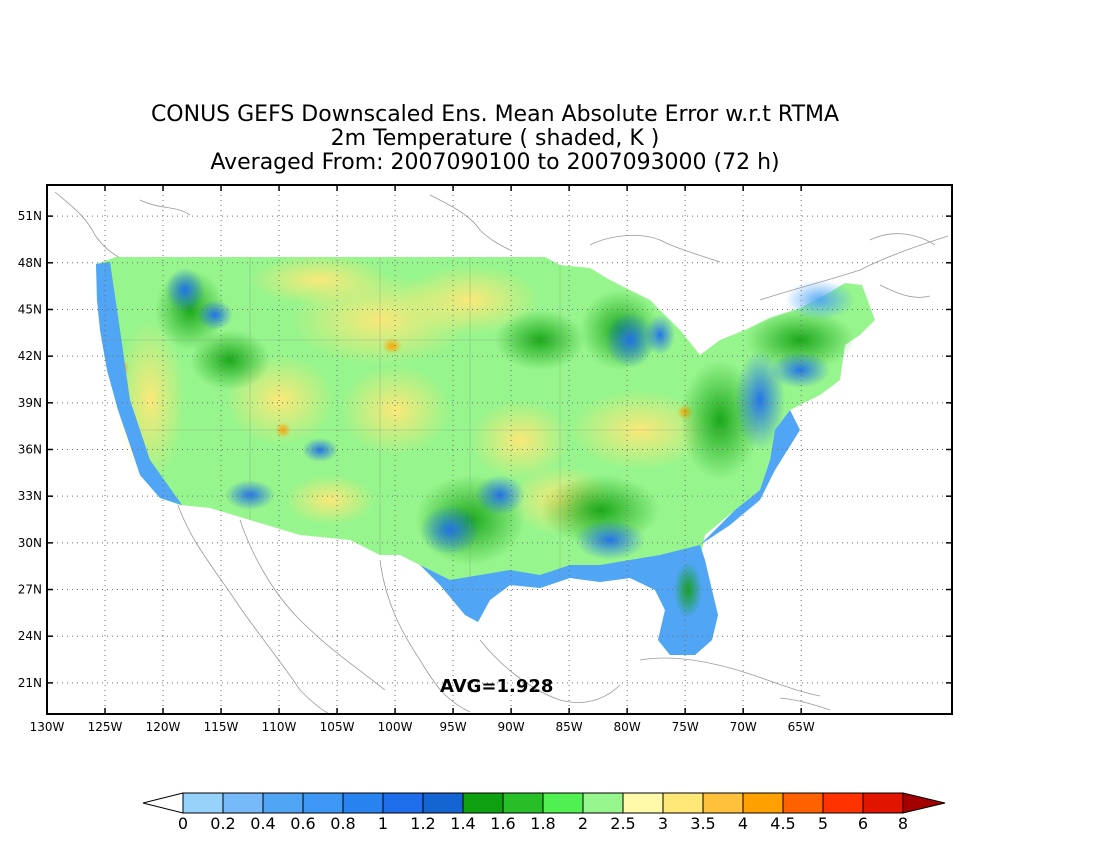  Describe the element at coordinates (542, 823) in the screenshot. I see `colorbar-label: 1.8` at that location.